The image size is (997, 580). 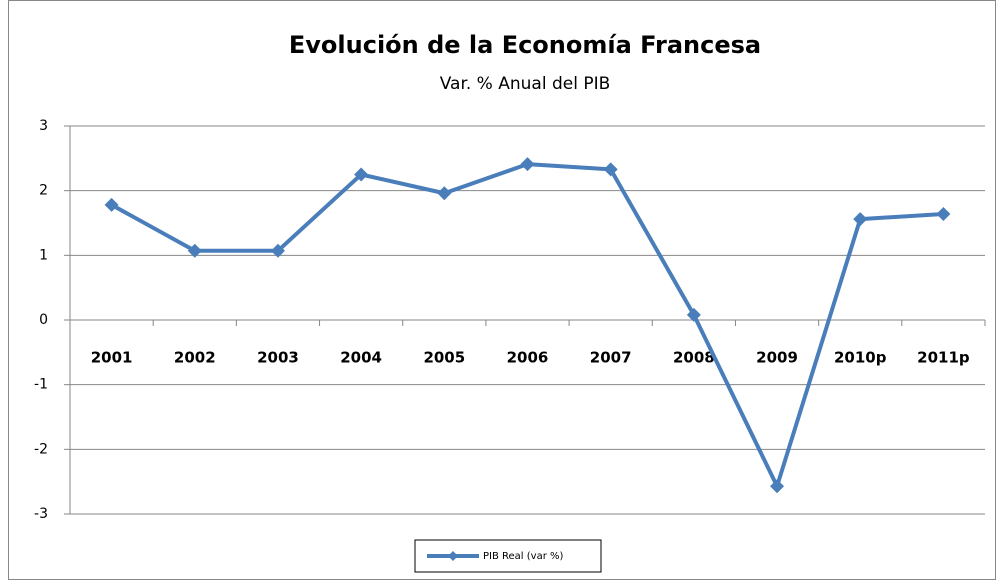 What do you see at coordinates (611, 358) in the screenshot?
I see `x-tick-label: 2007` at bounding box center [611, 358].